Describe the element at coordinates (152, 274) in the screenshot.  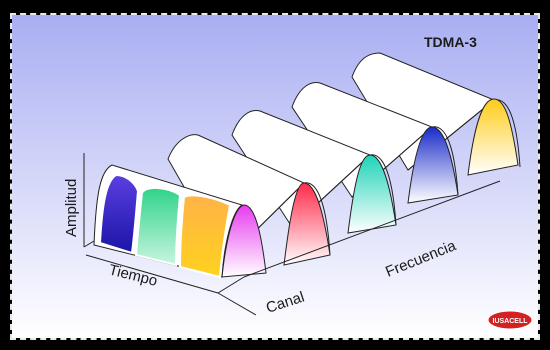
I see `time-axis` at that location.